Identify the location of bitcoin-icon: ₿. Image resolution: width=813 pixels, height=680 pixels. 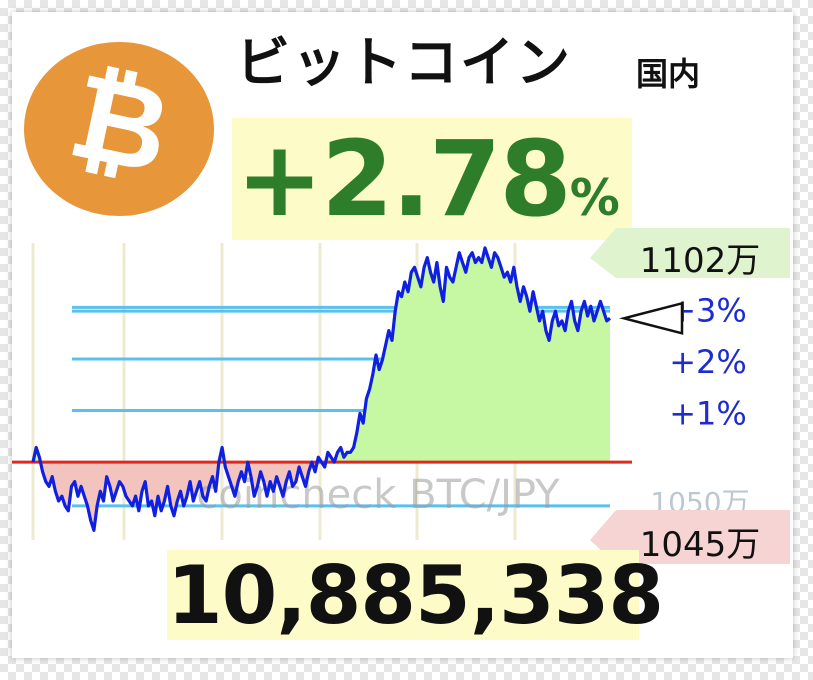
(119, 129).